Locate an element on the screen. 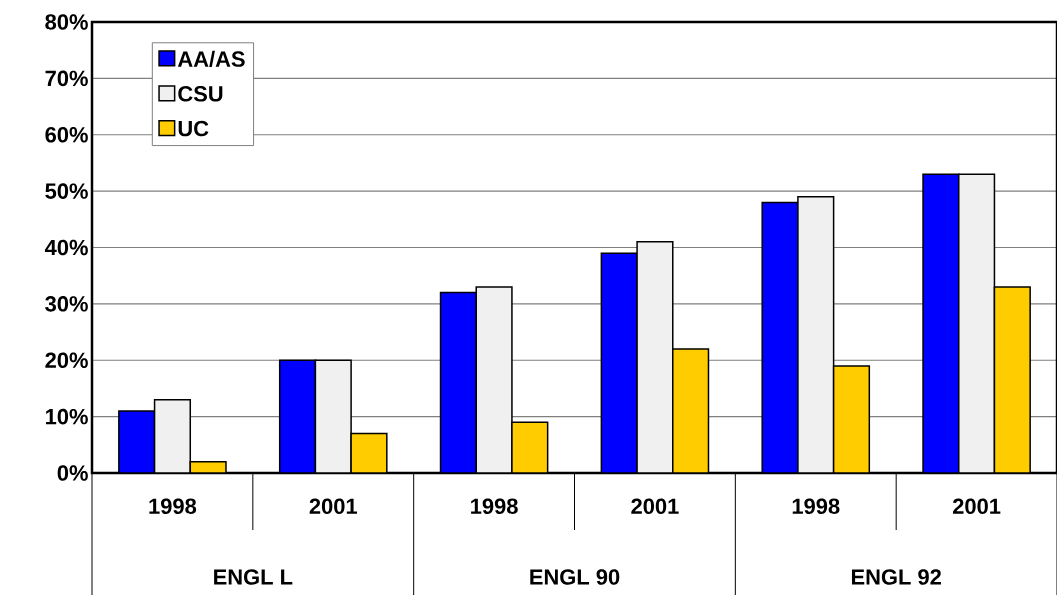  y-tick-label: 80% is located at coordinates (66, 22).